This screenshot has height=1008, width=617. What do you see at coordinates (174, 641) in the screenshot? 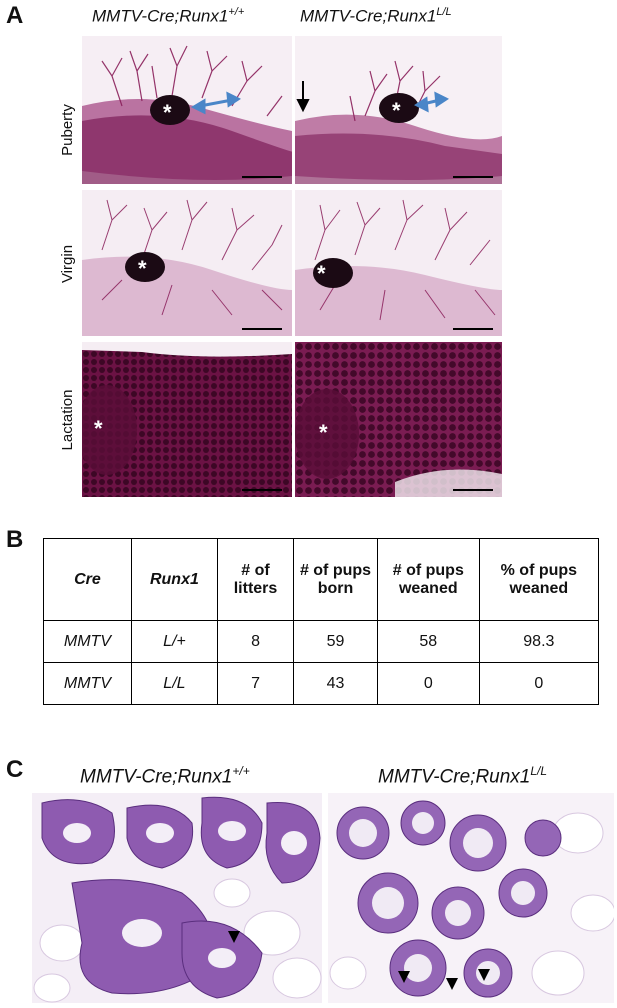
I see `cell-runx1: L/+` at bounding box center [174, 641].